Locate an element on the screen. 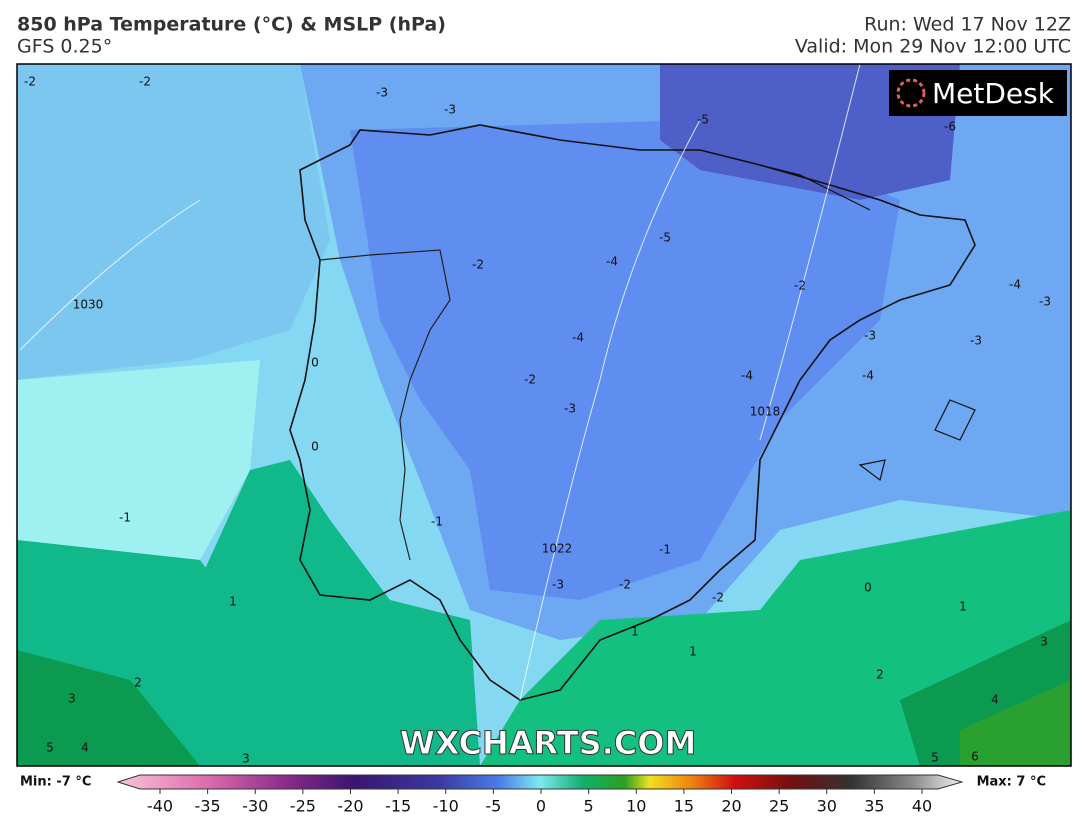 The height and width of the screenshot is (833, 1088). tick-label: -35 is located at coordinates (208, 806).